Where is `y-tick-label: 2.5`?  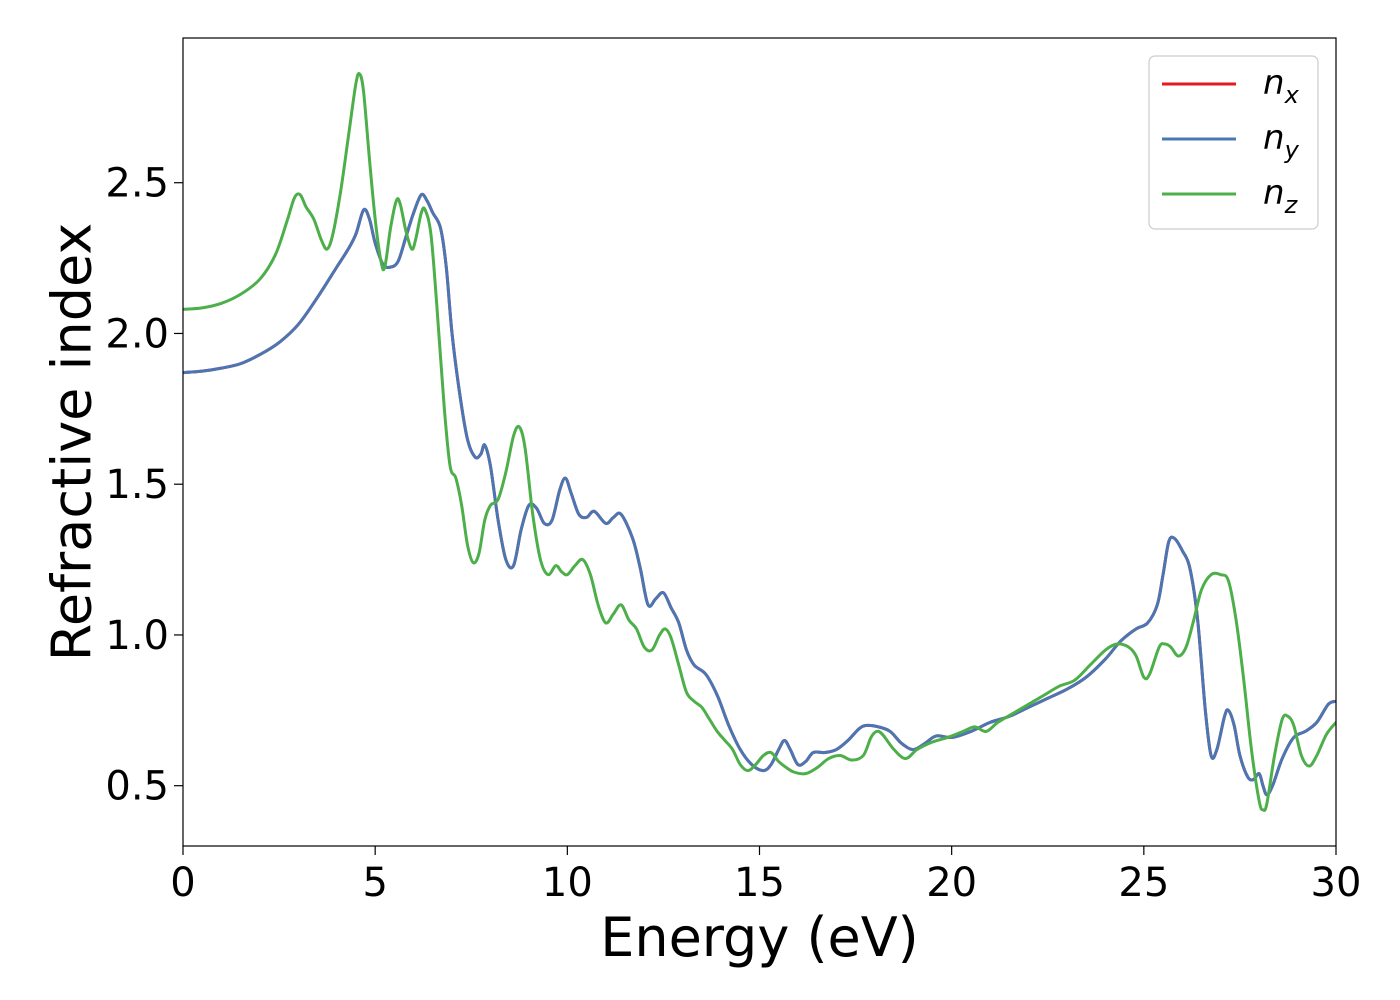 y-tick-label: 2.5 is located at coordinates (137, 184).